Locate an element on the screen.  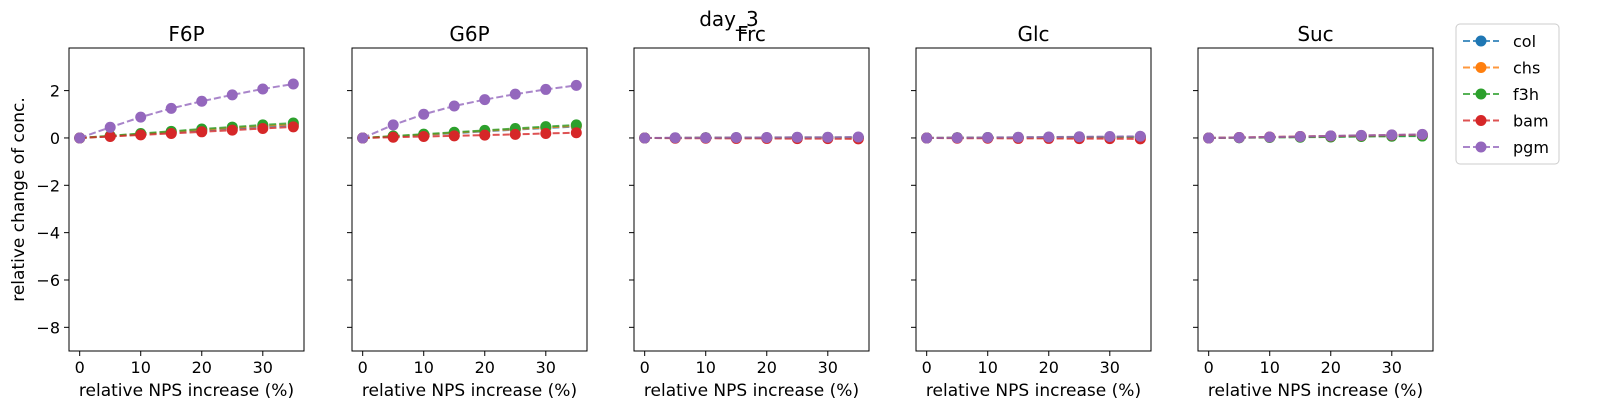
figure-suptitle: day_3 is located at coordinates (729, 19).